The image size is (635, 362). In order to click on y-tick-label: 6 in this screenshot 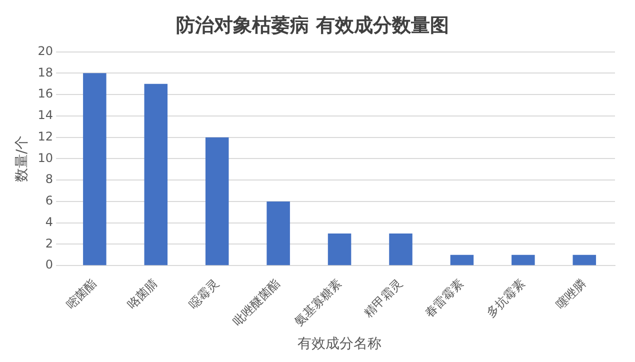, I will do `click(49, 201)`.